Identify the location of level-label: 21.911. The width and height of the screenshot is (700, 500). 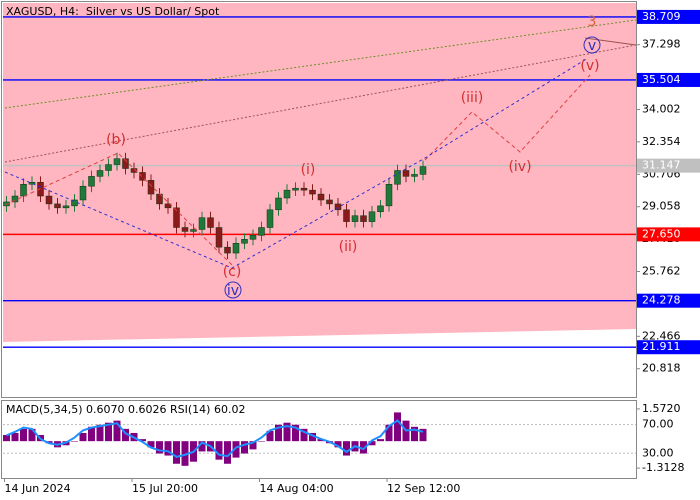
(661, 346).